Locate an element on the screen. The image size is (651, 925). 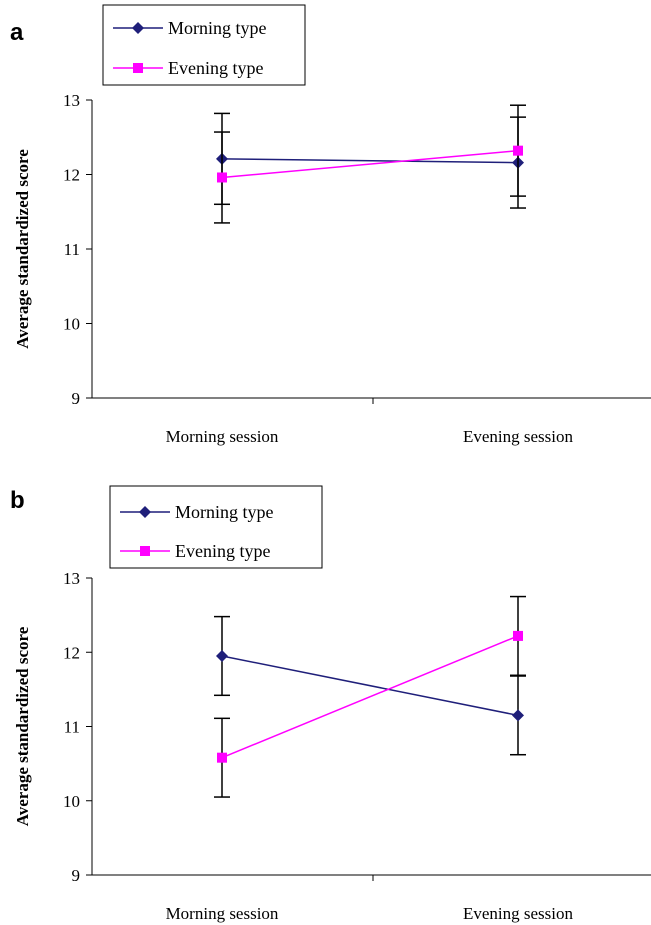
panel-label: a is located at coordinates (17, 32).